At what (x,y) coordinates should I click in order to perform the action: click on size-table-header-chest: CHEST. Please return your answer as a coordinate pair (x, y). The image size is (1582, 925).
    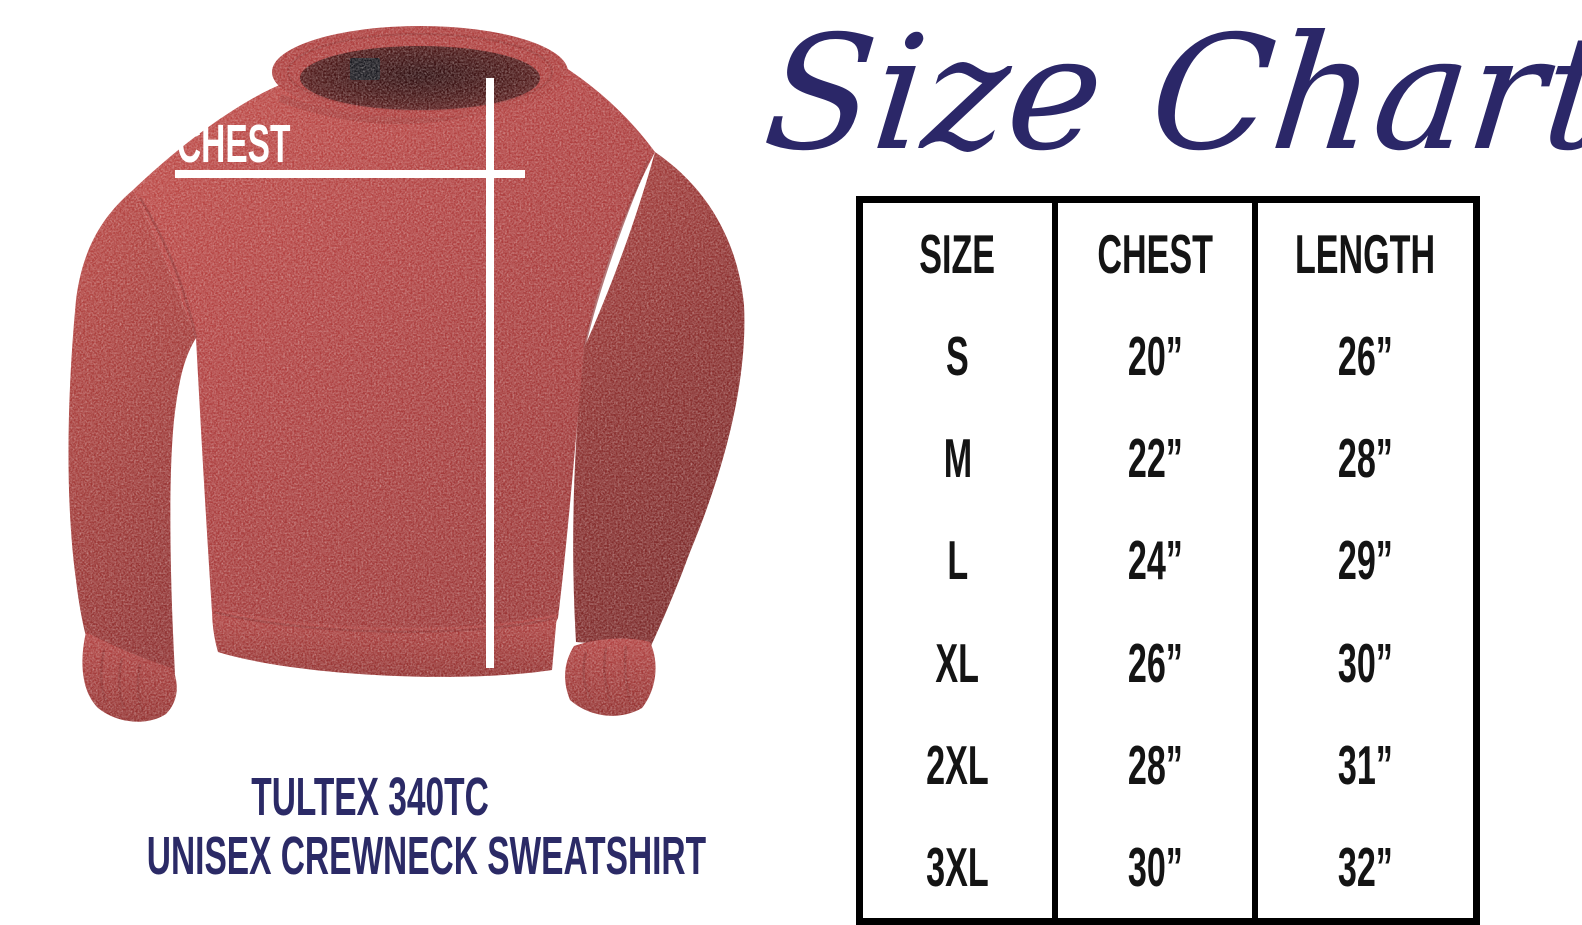
    Looking at the image, I should click on (1155, 254).